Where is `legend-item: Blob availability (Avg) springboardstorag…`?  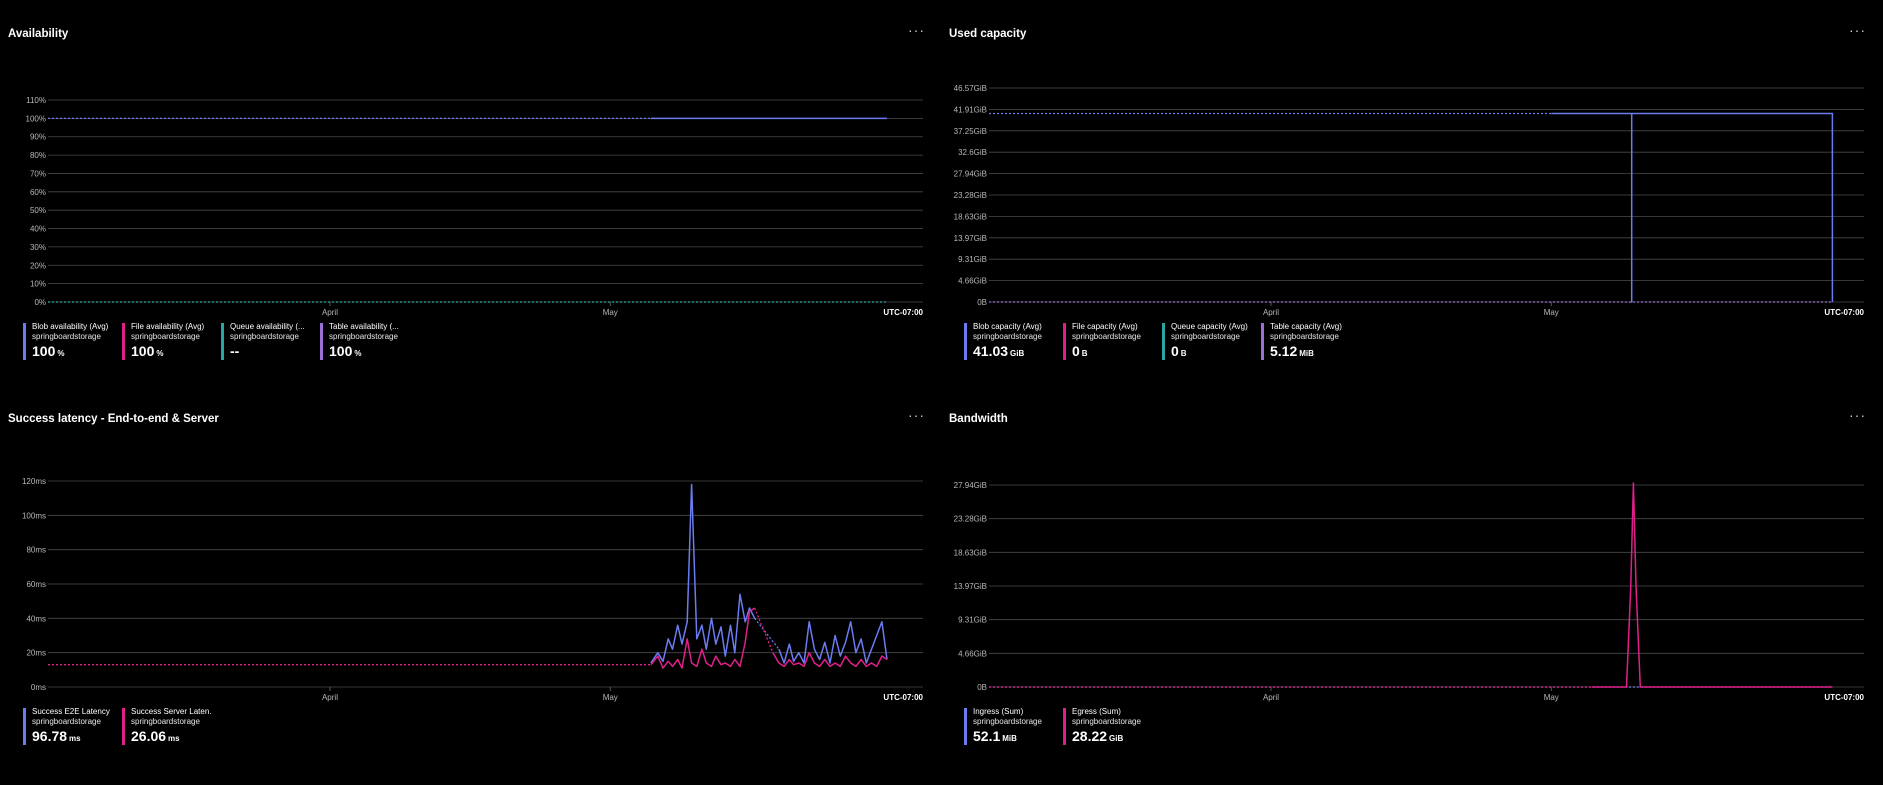
legend-item: Blob availability (Avg) springboardstorag… is located at coordinates (67, 342).